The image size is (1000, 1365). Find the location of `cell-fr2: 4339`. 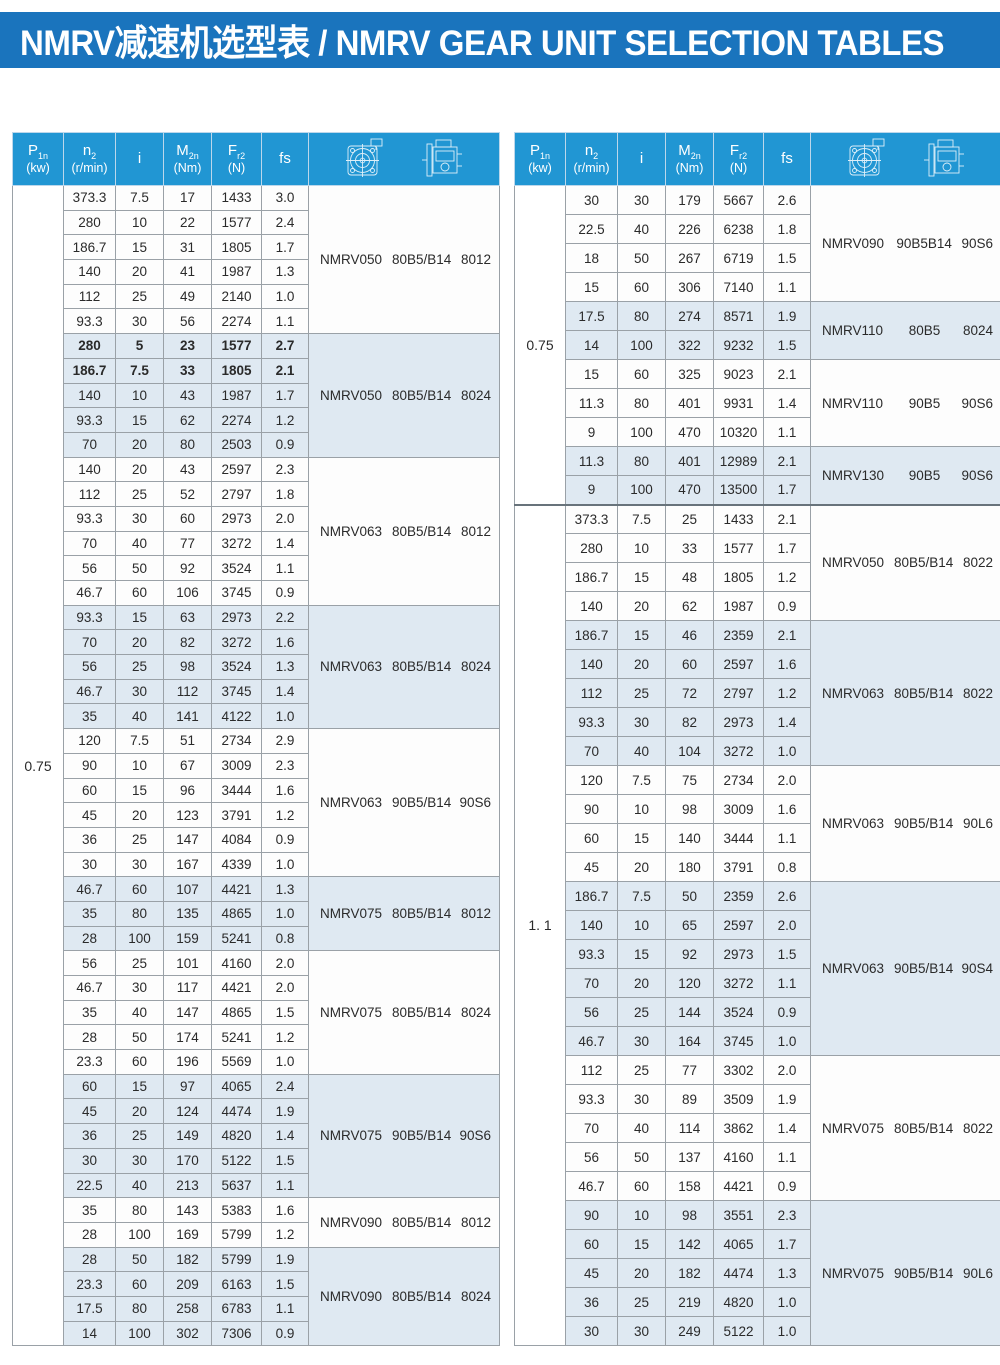

cell-fr2: 4339 is located at coordinates (237, 864).